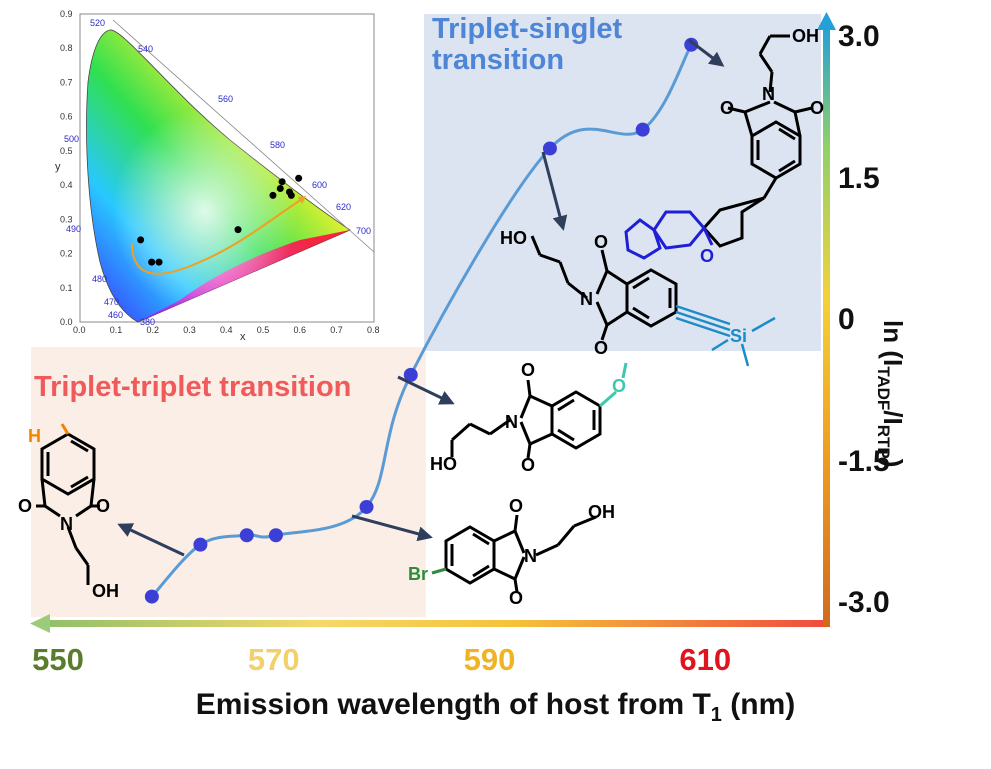 The width and height of the screenshot is (991, 769). I want to click on cie-y-tick: 0.9, so click(66, 14).